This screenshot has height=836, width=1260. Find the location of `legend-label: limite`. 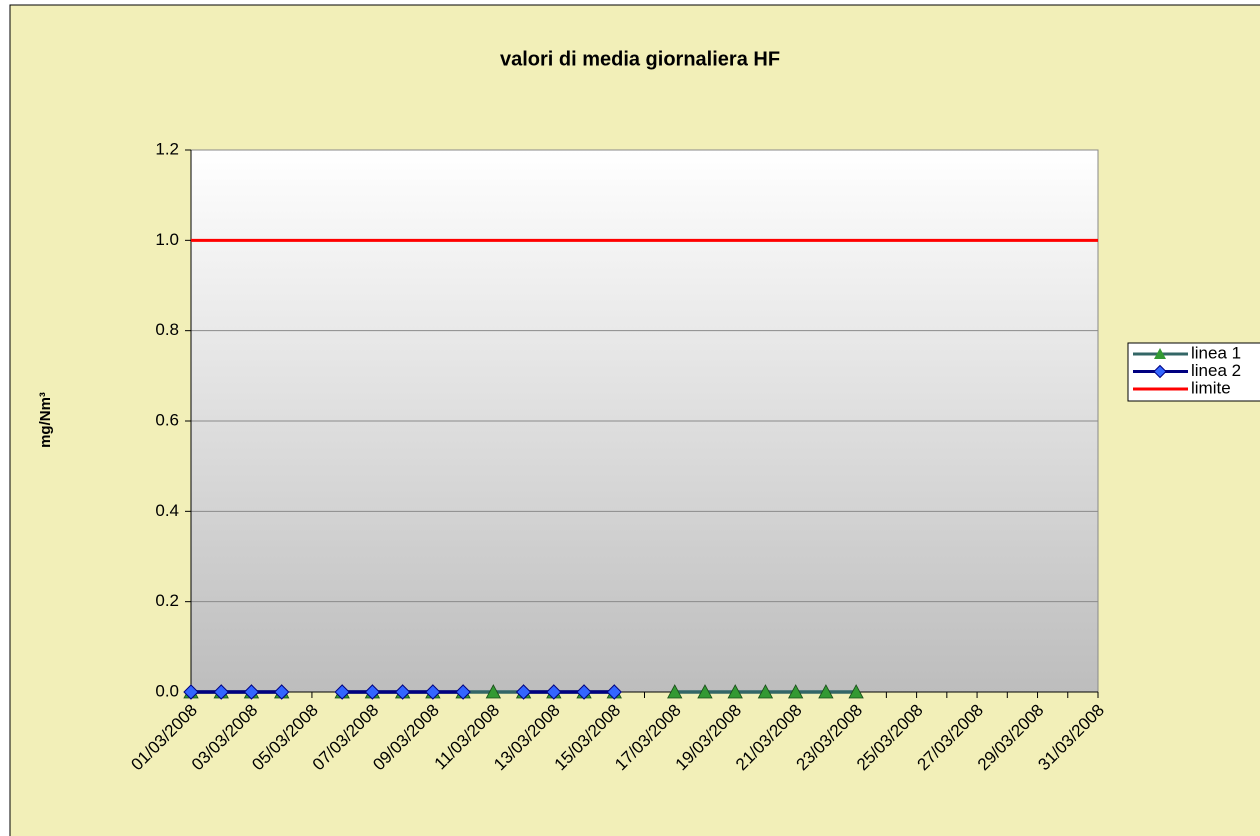

legend-label: limite is located at coordinates (1211, 387).